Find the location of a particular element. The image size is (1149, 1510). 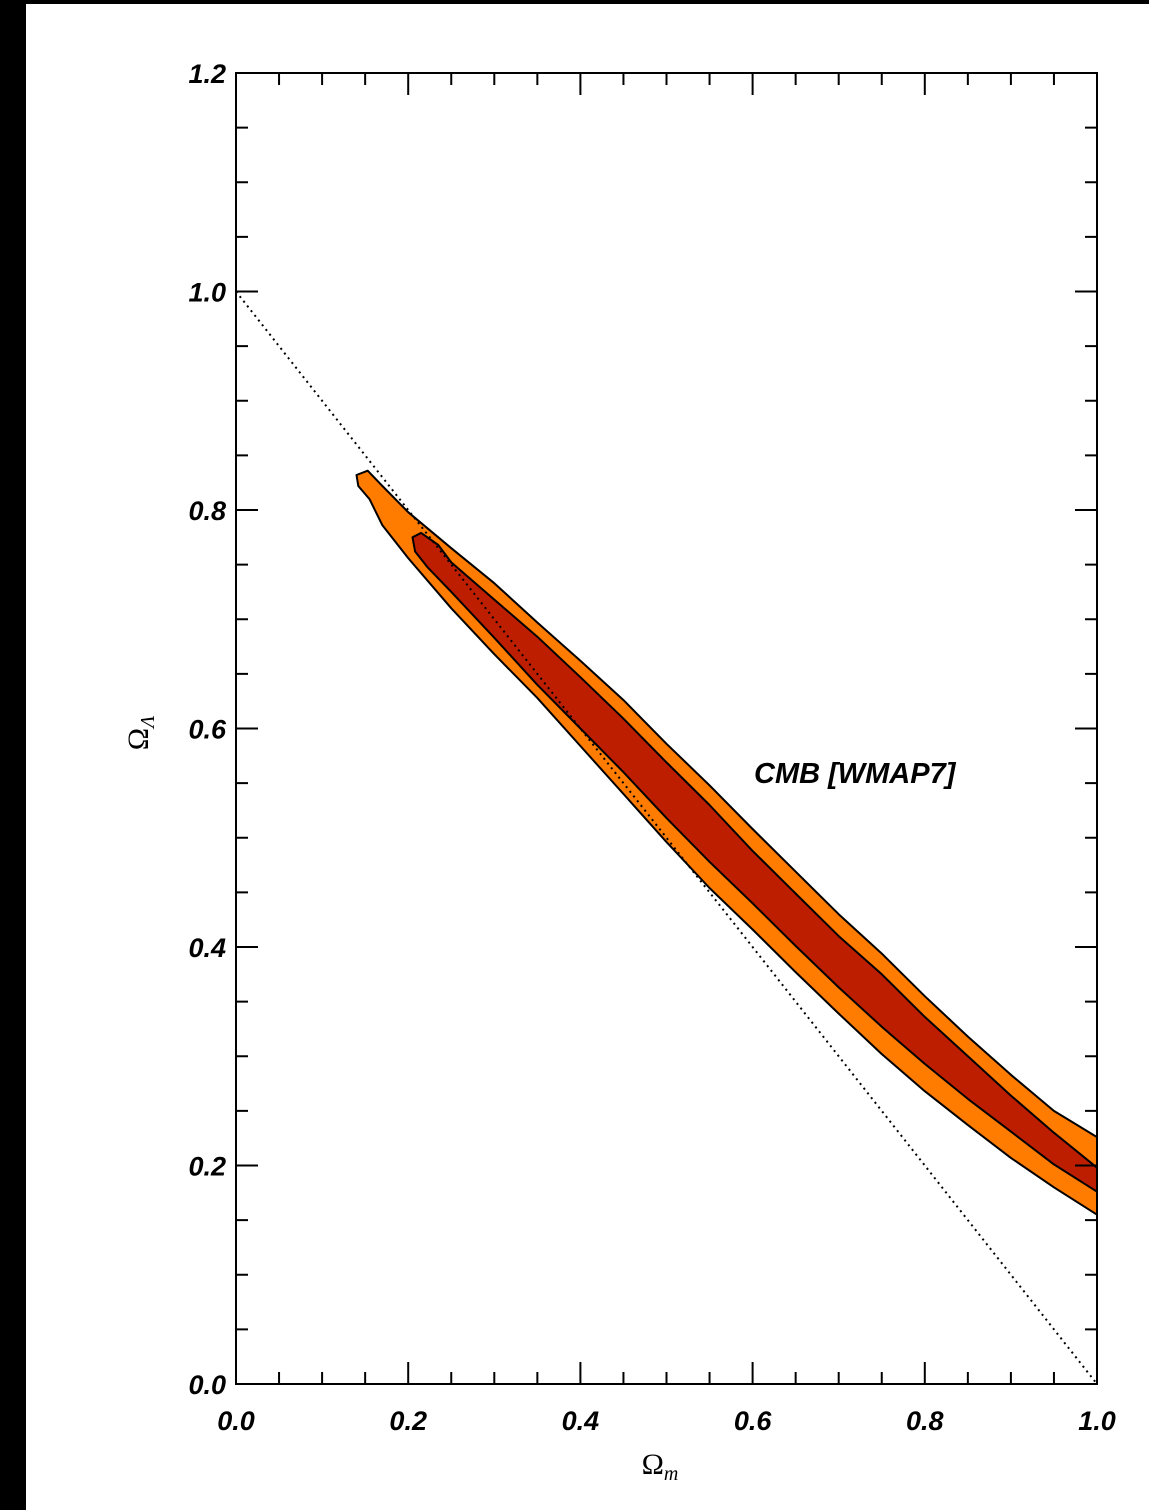

x-tick-label: 0.4 is located at coordinates (581, 1421).